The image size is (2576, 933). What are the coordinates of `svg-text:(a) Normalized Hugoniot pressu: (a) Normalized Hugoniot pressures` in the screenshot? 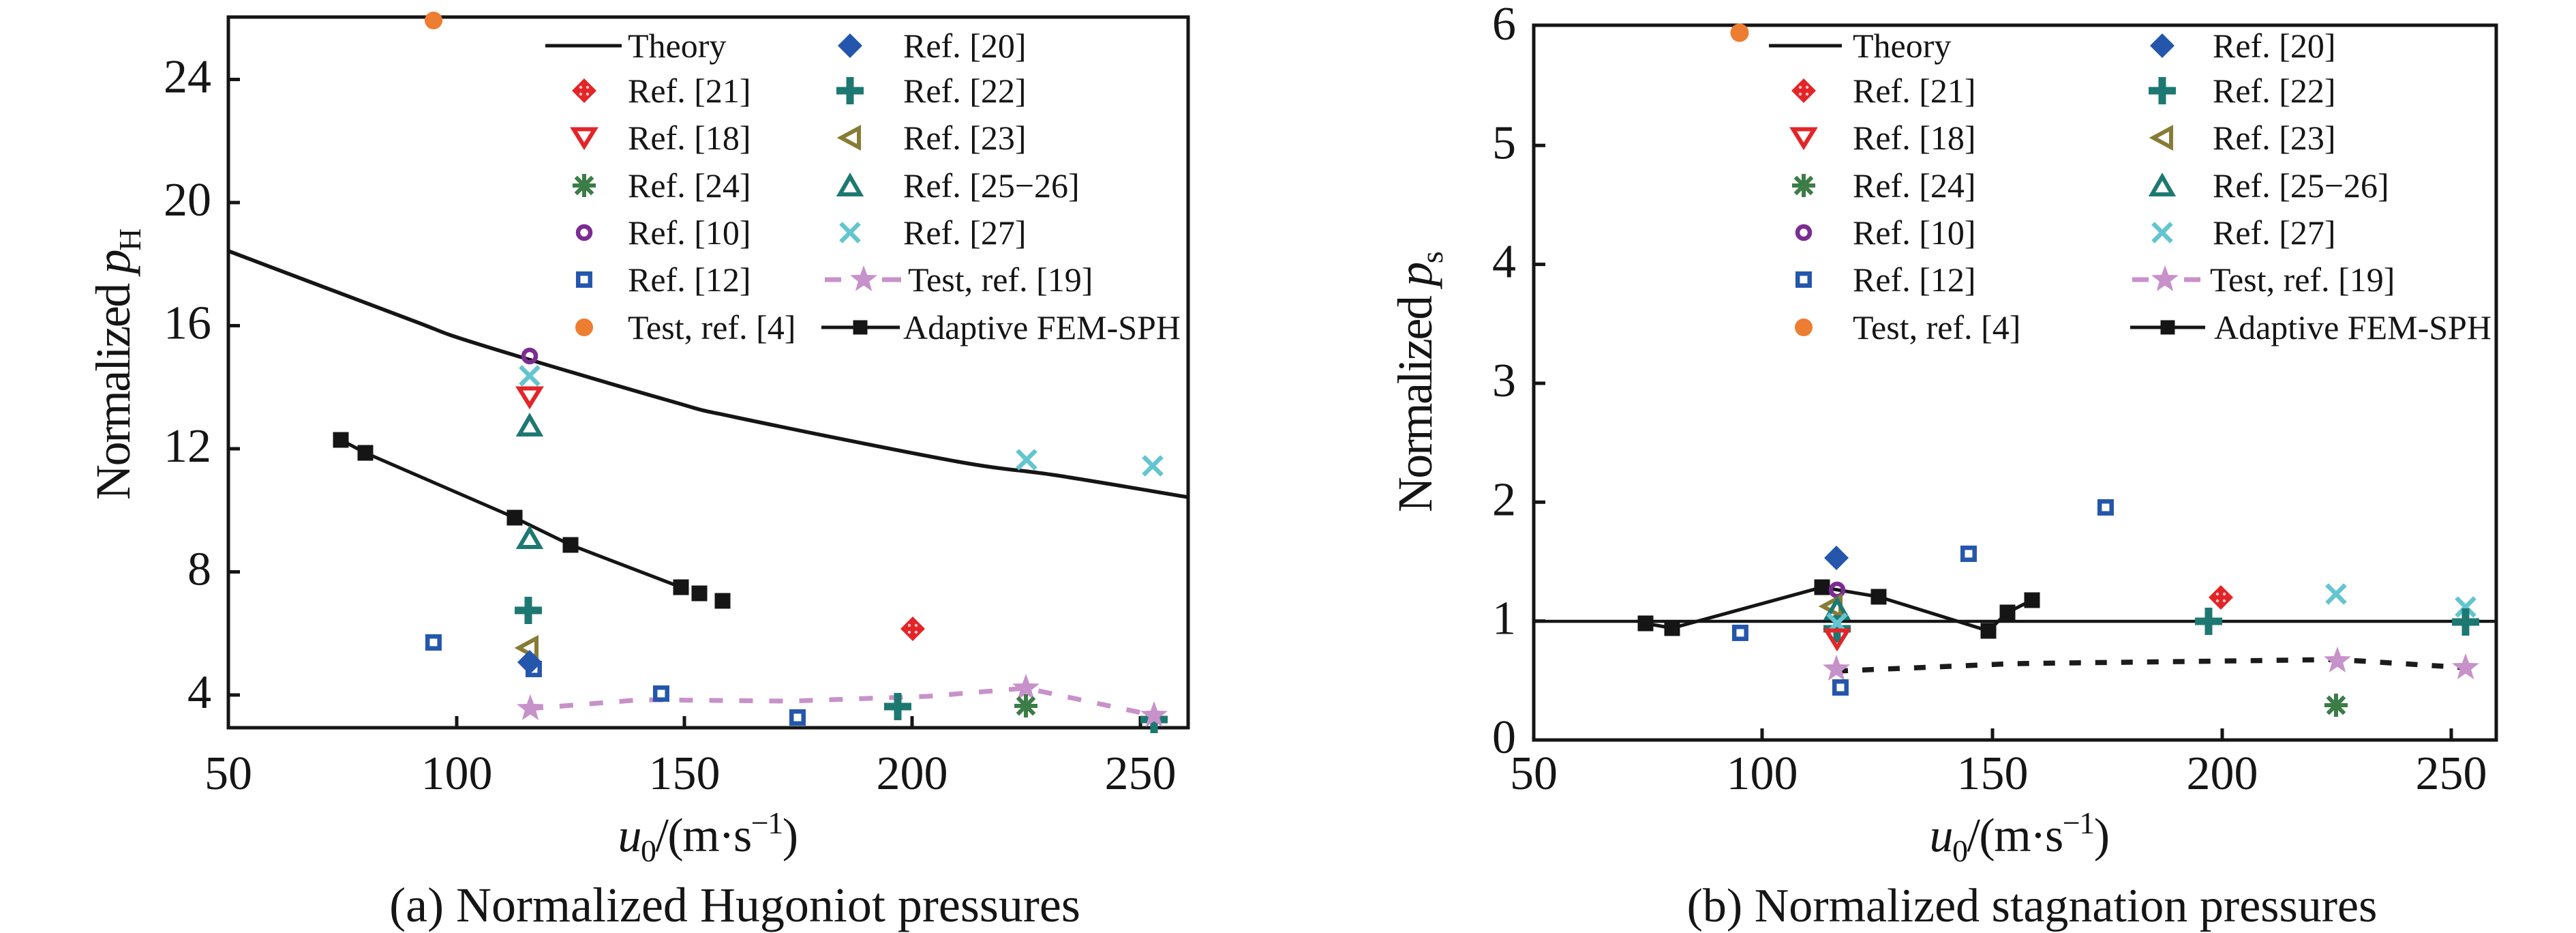 It's located at (734, 905).